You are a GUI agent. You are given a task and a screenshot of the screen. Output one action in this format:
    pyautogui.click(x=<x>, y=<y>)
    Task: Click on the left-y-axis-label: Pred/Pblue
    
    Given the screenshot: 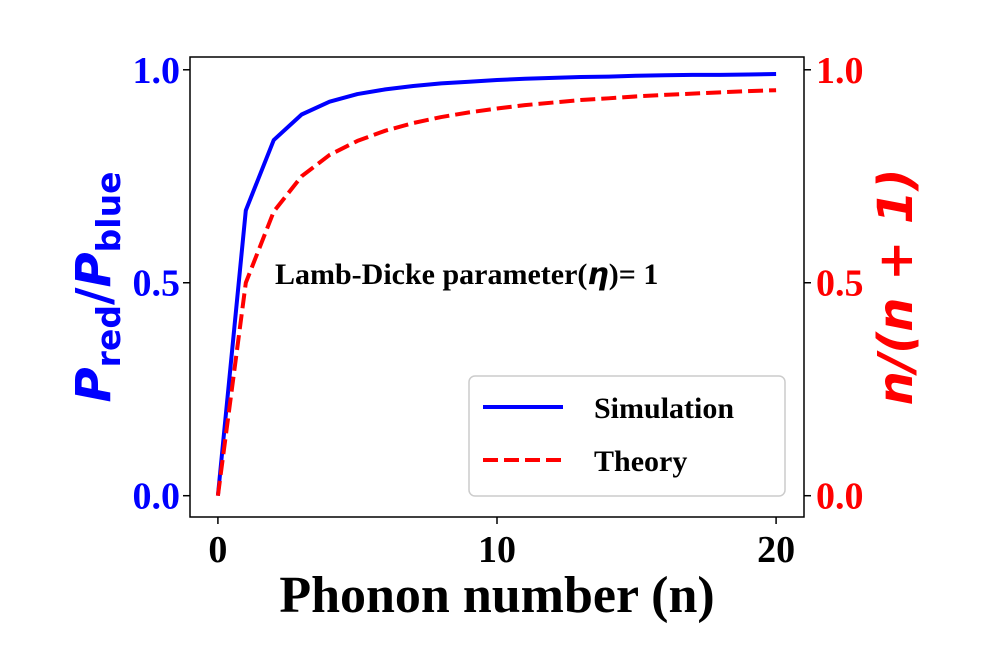 What is the action you would take?
    pyautogui.click(x=97, y=287)
    